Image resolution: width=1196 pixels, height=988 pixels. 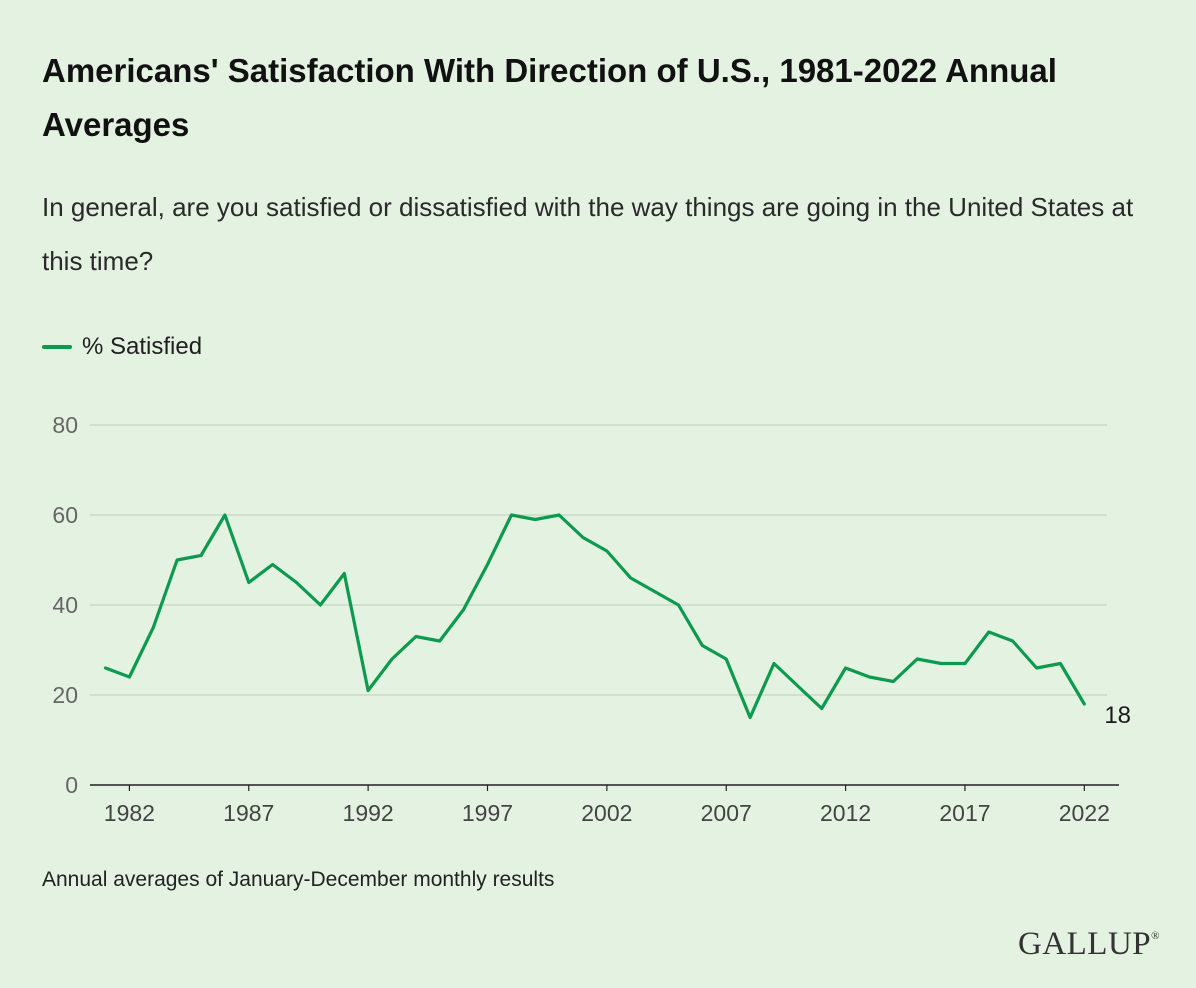 I want to click on data-point-1993, so click(x=391, y=658).